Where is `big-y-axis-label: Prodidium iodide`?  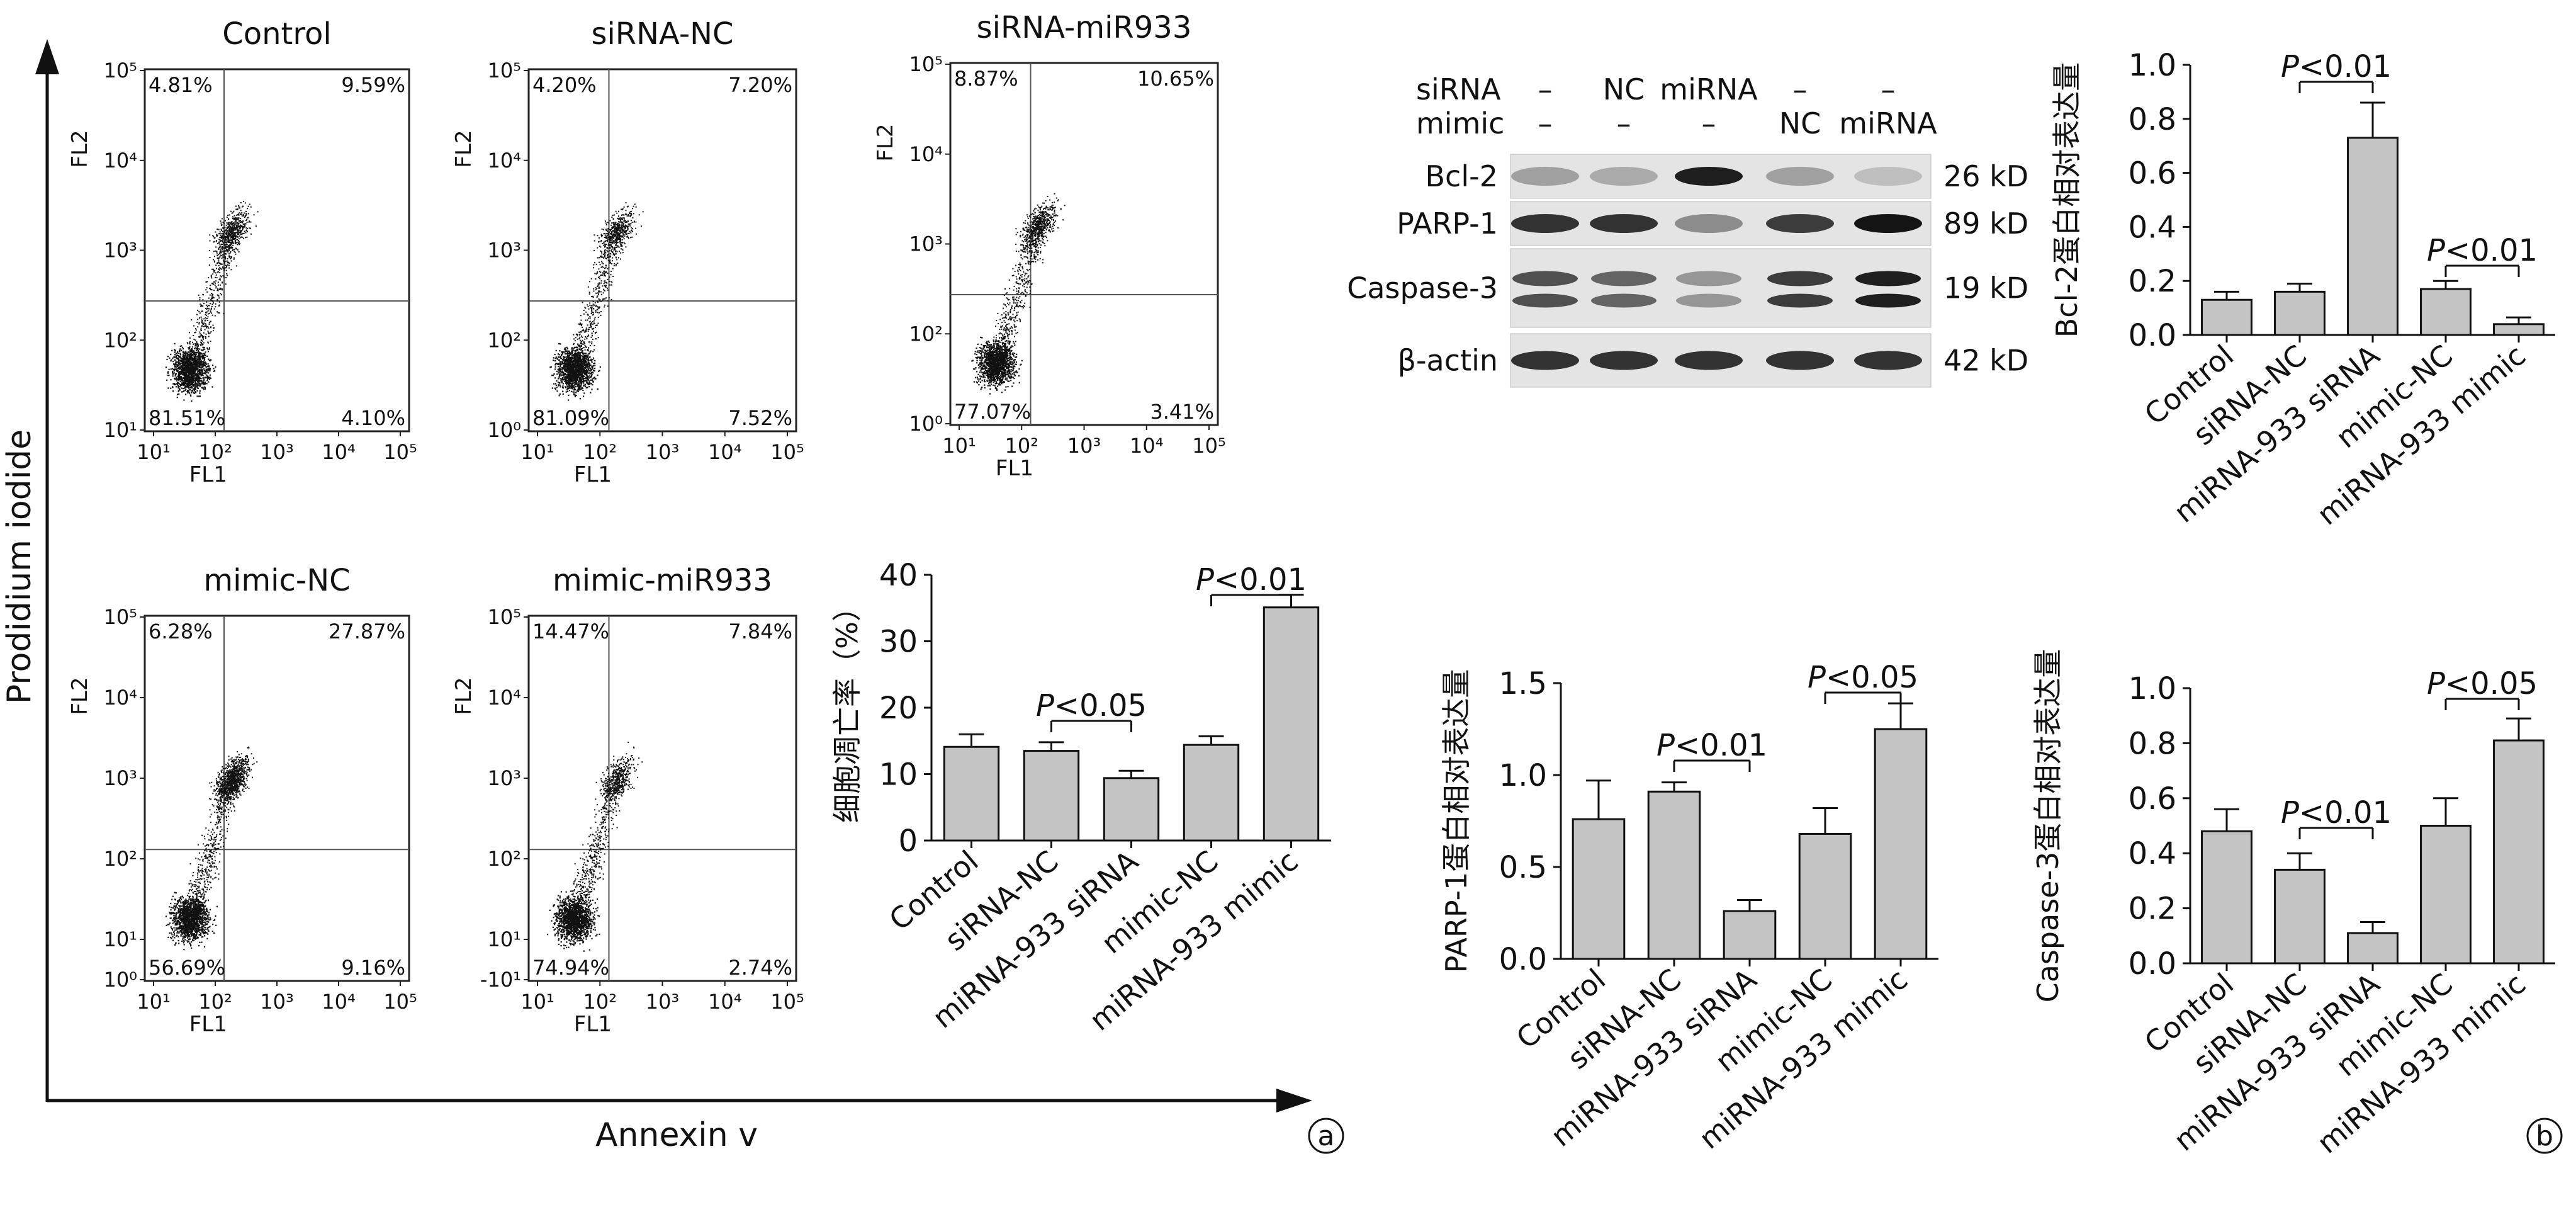 big-y-axis-label: Prodidium iodide is located at coordinates (19, 566).